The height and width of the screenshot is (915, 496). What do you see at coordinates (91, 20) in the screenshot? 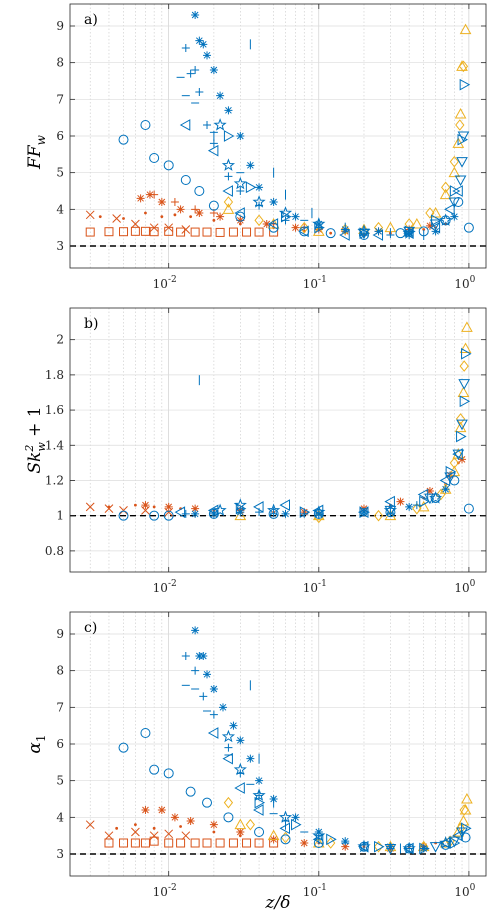
I see `panel-tag-a: a)` at bounding box center [91, 20].